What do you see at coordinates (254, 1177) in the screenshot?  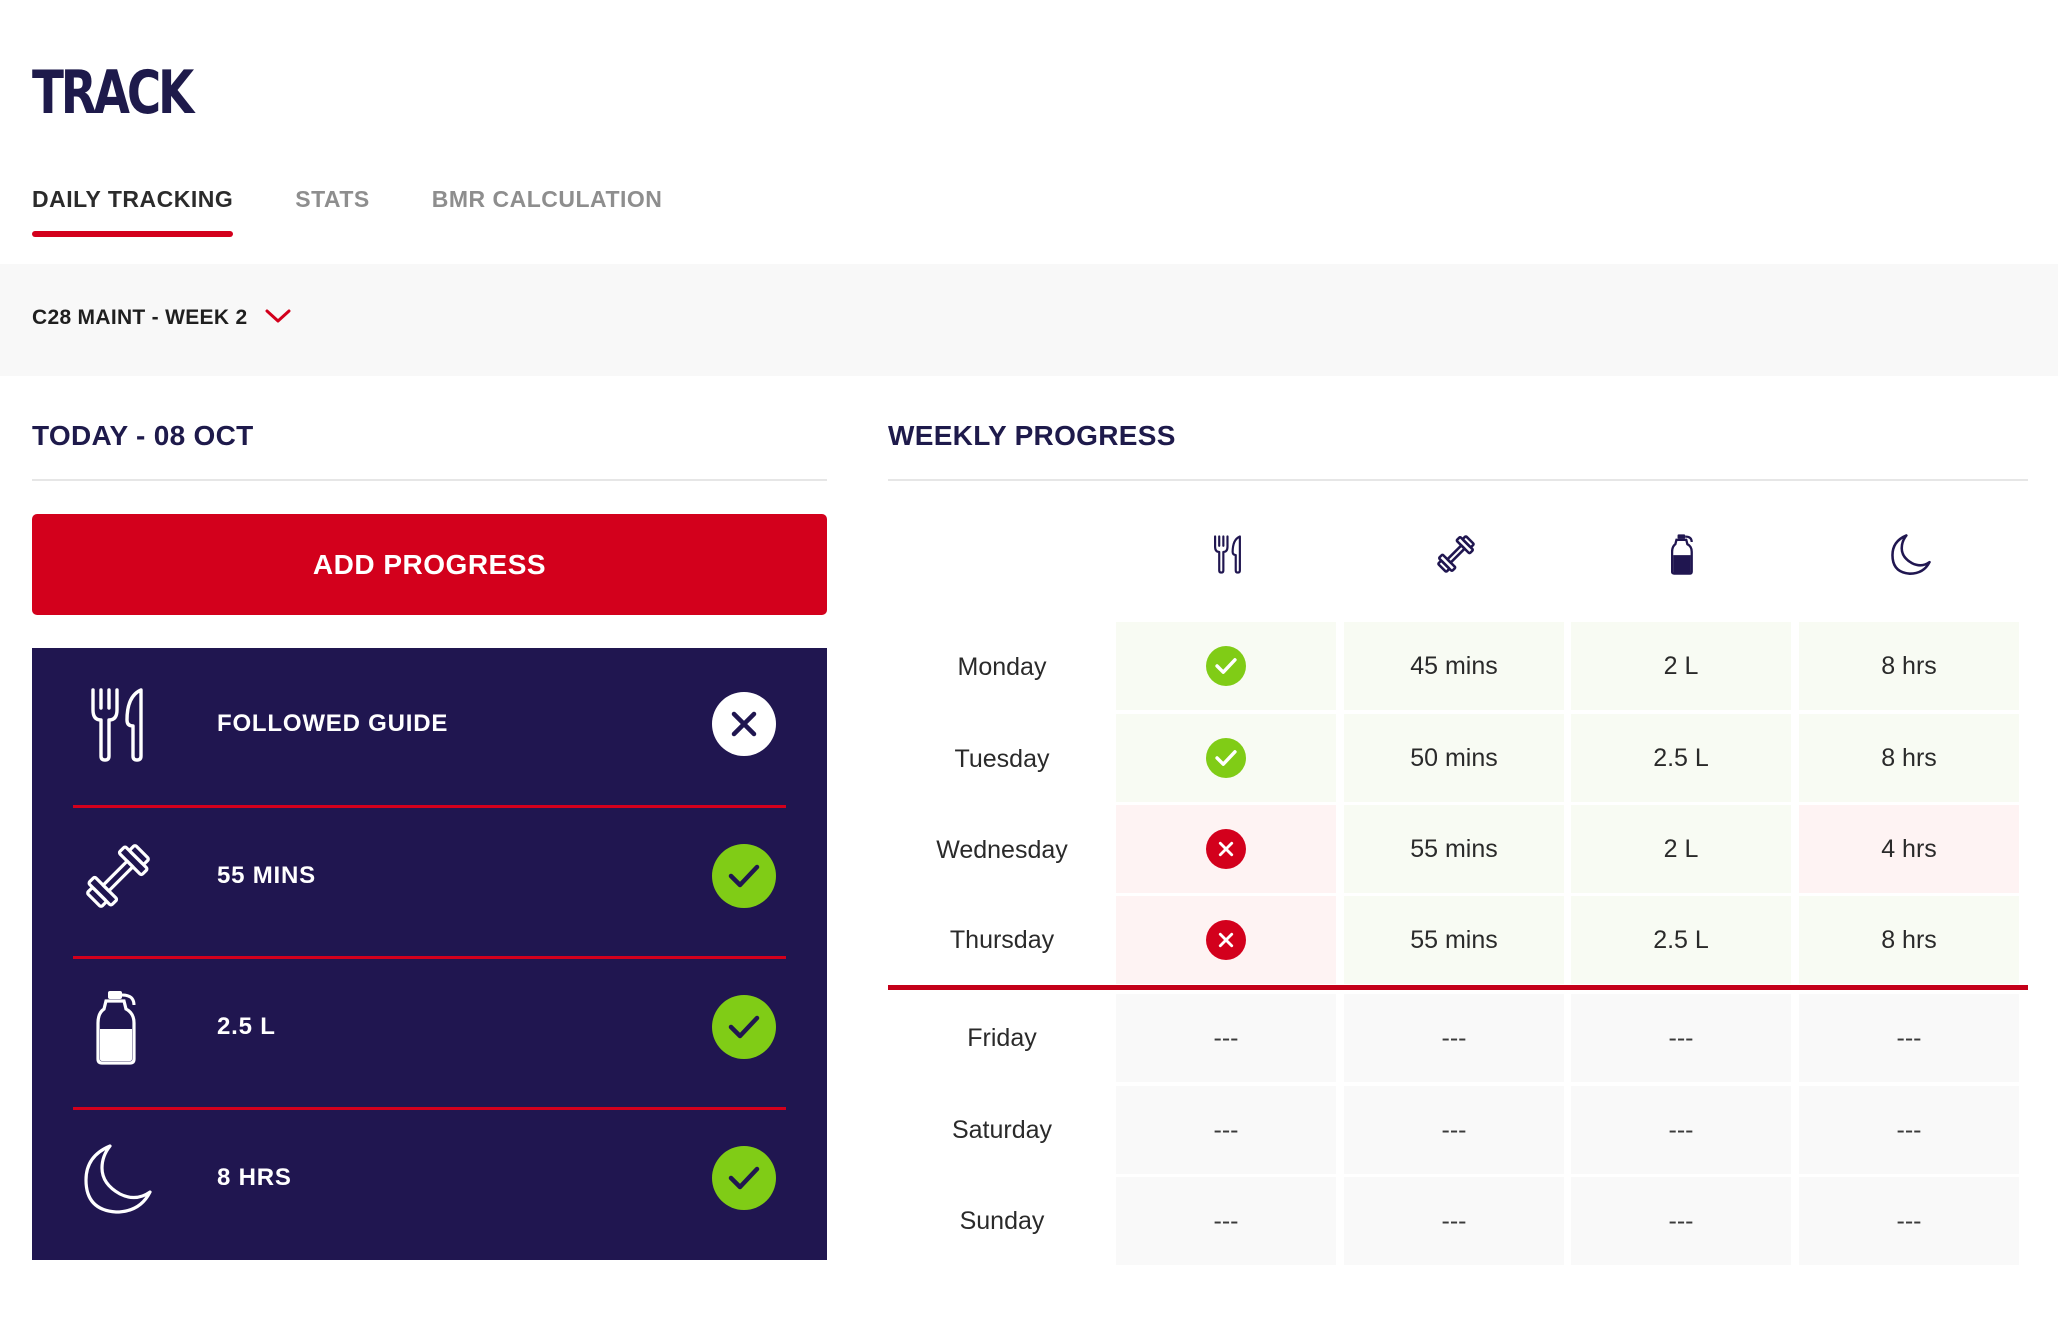 I see `daily-item-label: 8 HRS` at bounding box center [254, 1177].